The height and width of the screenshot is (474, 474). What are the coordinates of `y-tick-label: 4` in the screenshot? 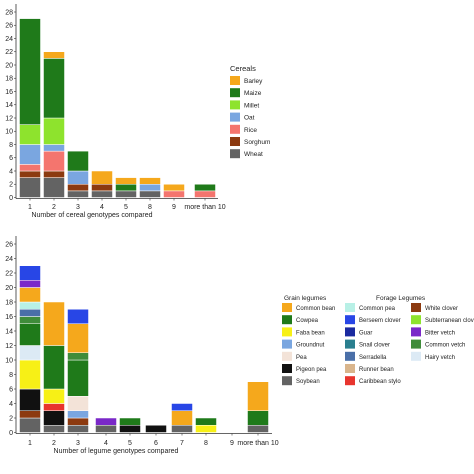 It's located at (11, 171).